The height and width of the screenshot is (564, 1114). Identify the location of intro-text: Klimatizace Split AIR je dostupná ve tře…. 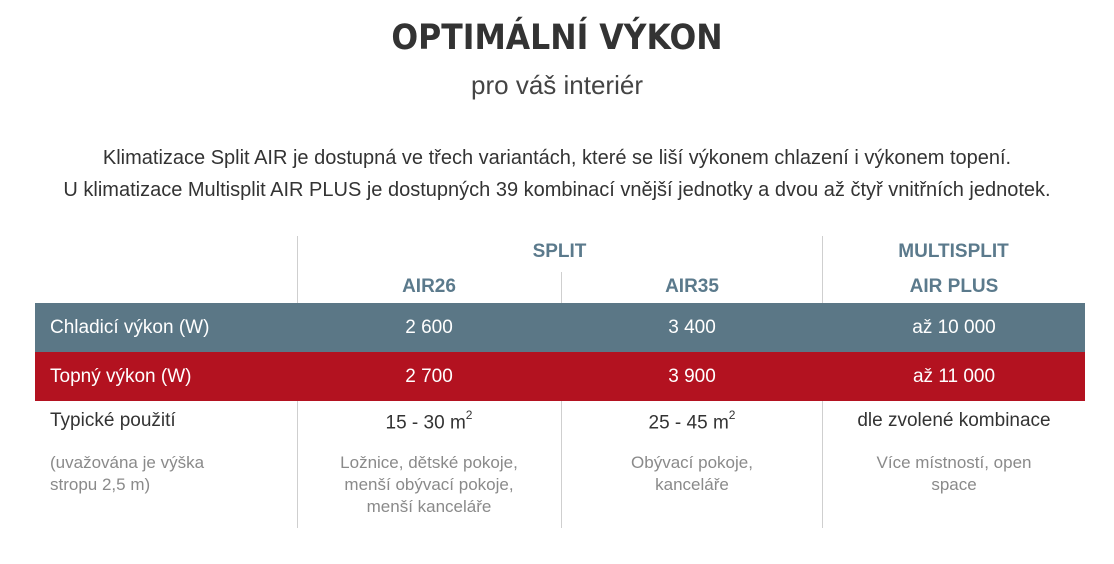
(557, 174).